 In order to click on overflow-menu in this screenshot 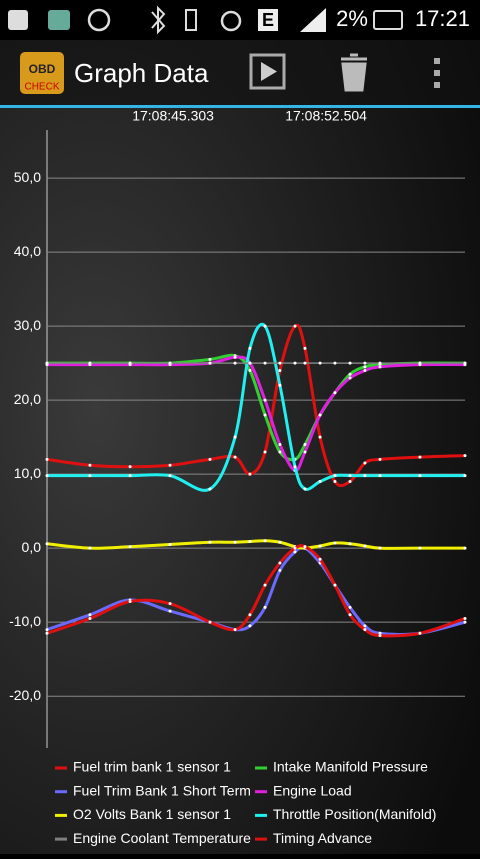, I will do `click(437, 73)`.